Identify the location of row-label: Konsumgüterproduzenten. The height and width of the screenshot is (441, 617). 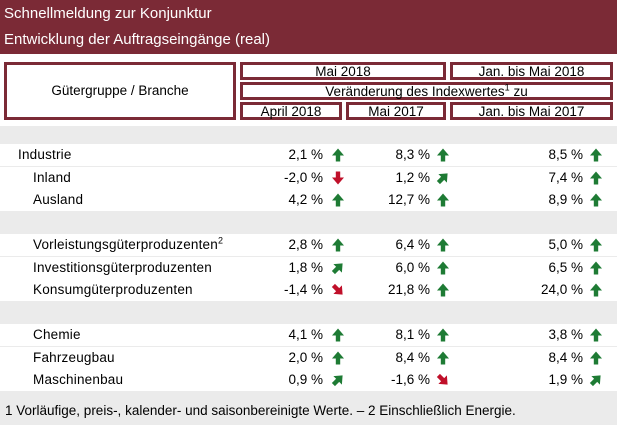
(113, 290).